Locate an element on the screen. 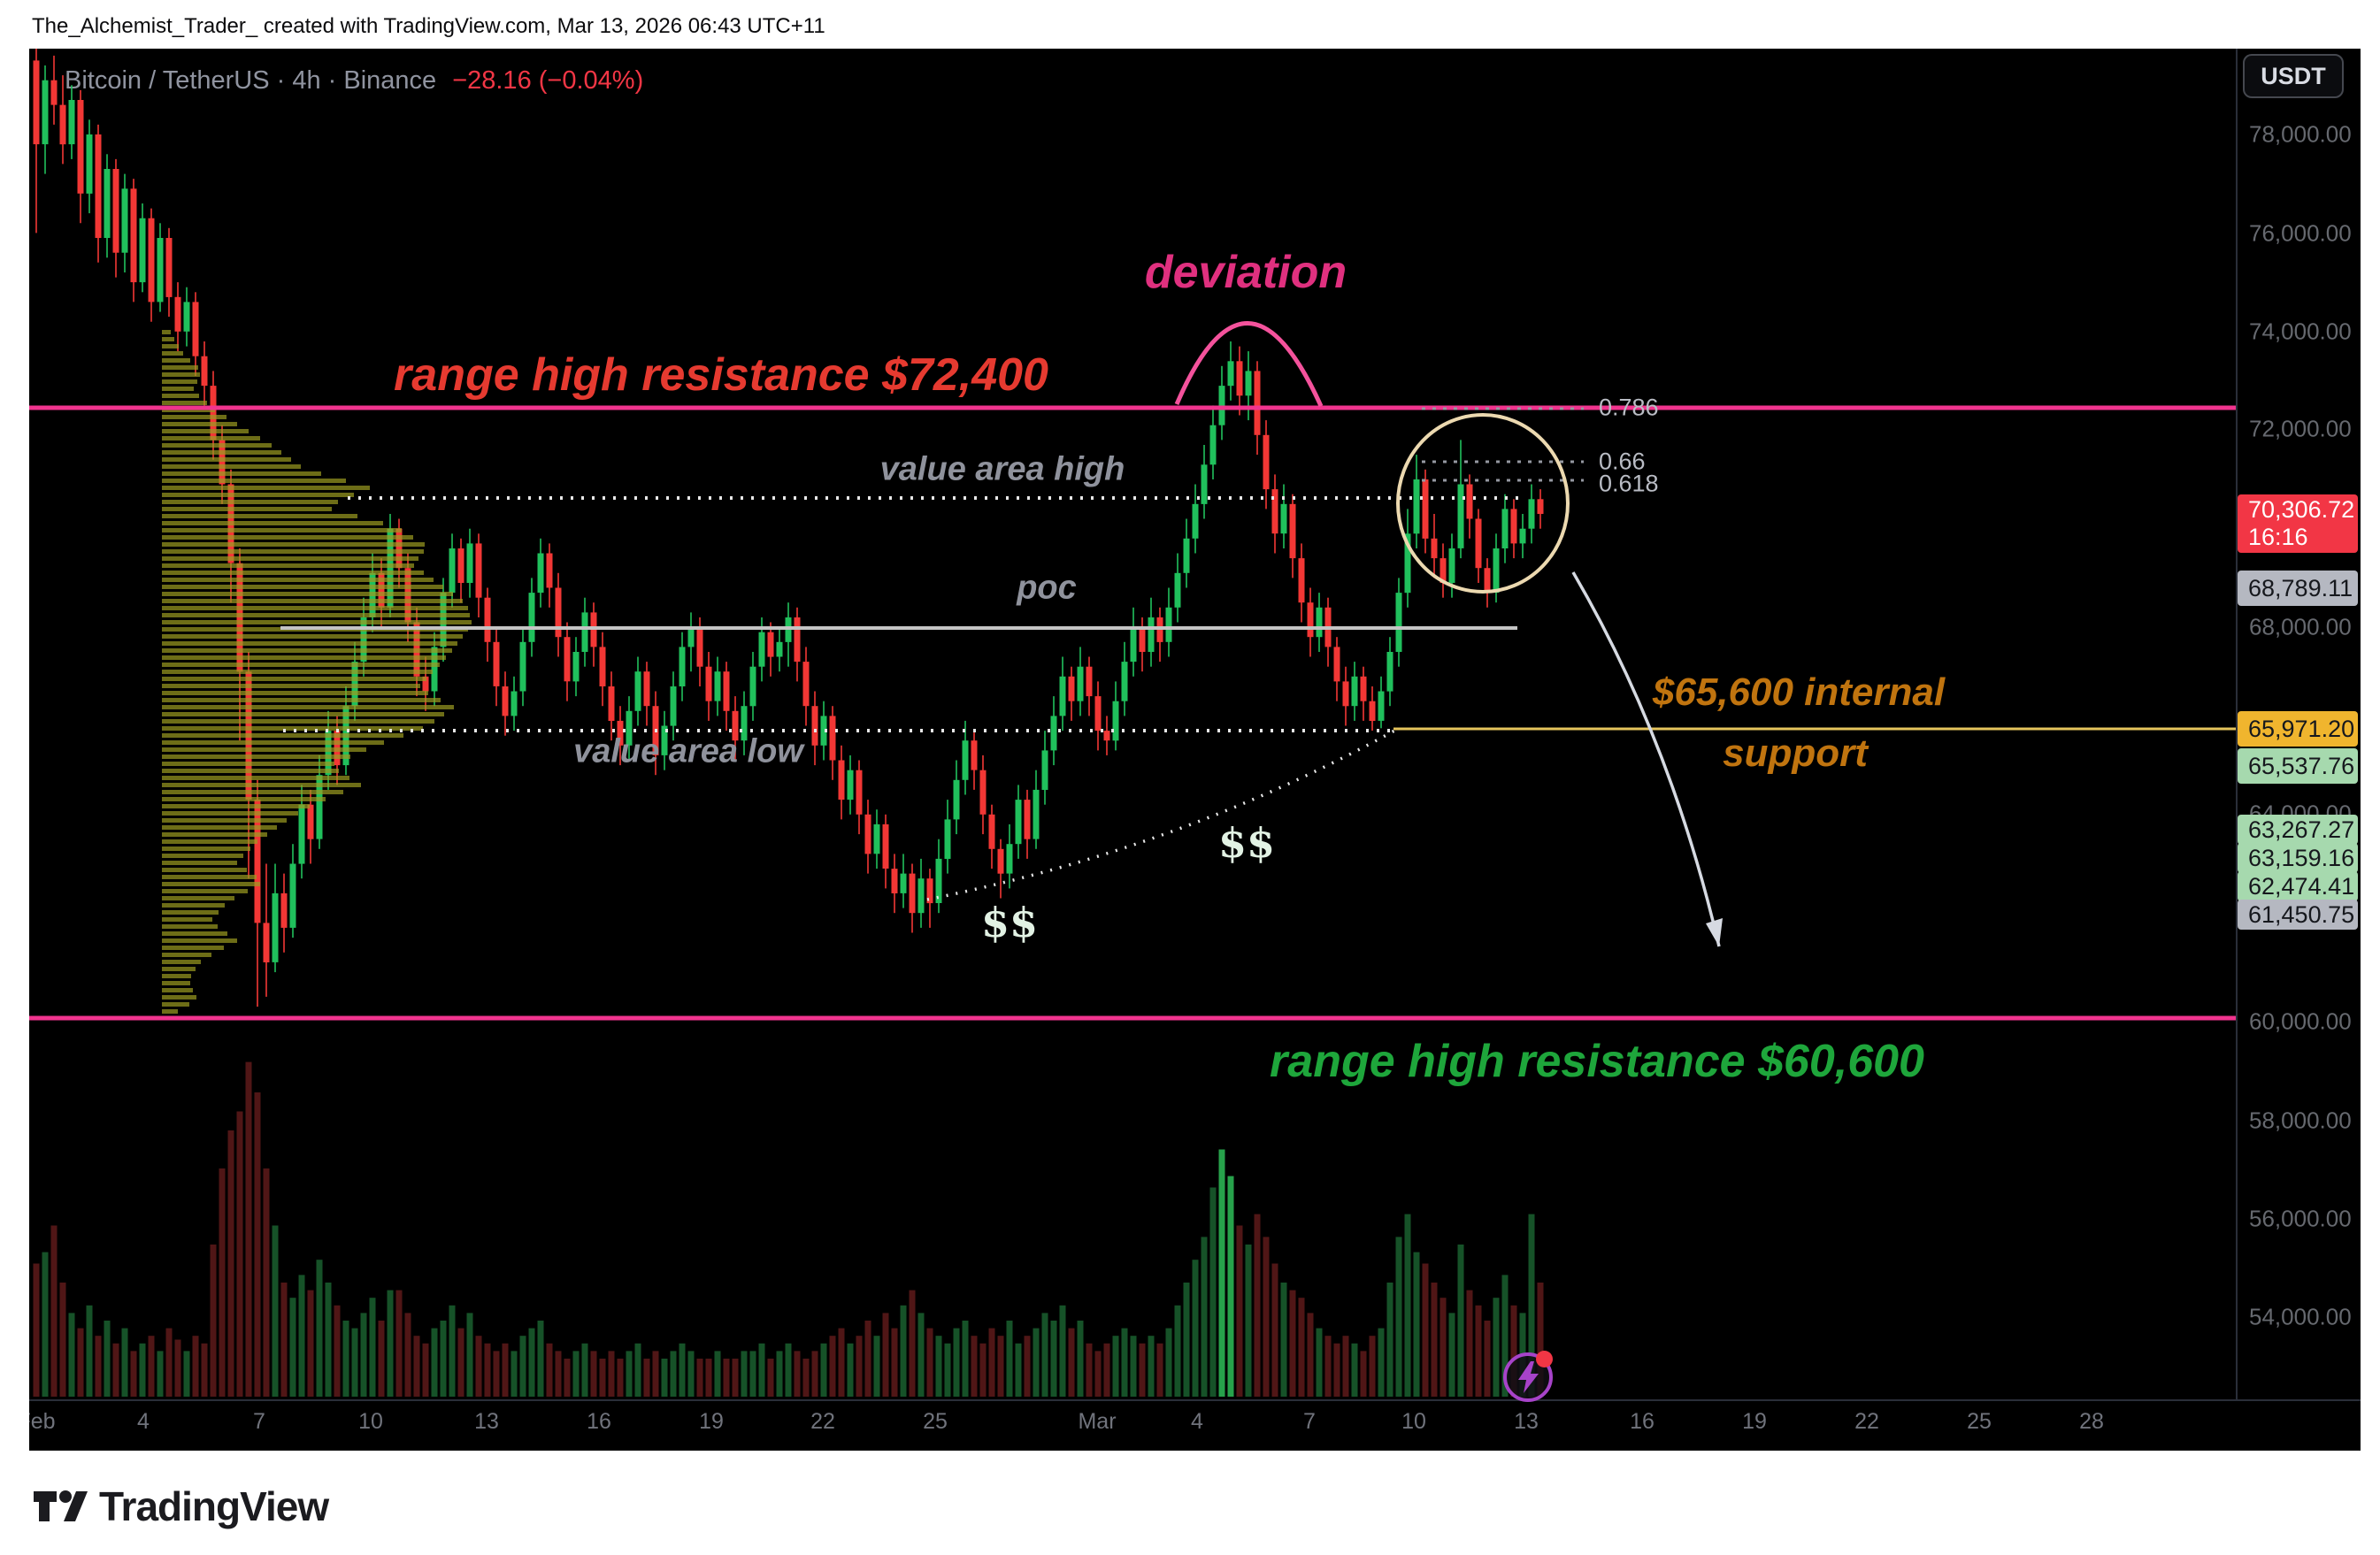 Image resolution: width=2380 pixels, height=1555 pixels. price-tick: 74,000.00 is located at coordinates (2300, 331).